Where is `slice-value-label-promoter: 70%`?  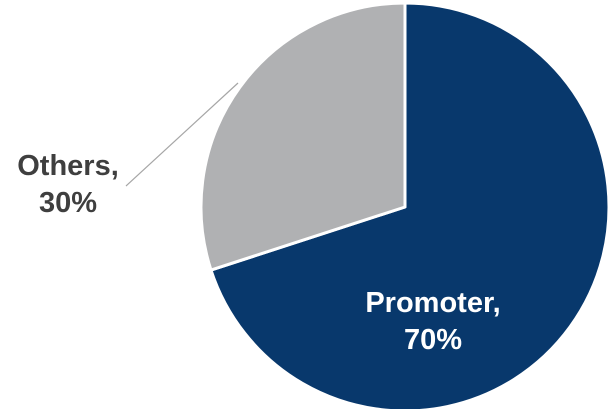
slice-value-label-promoter: 70% is located at coordinates (433, 340).